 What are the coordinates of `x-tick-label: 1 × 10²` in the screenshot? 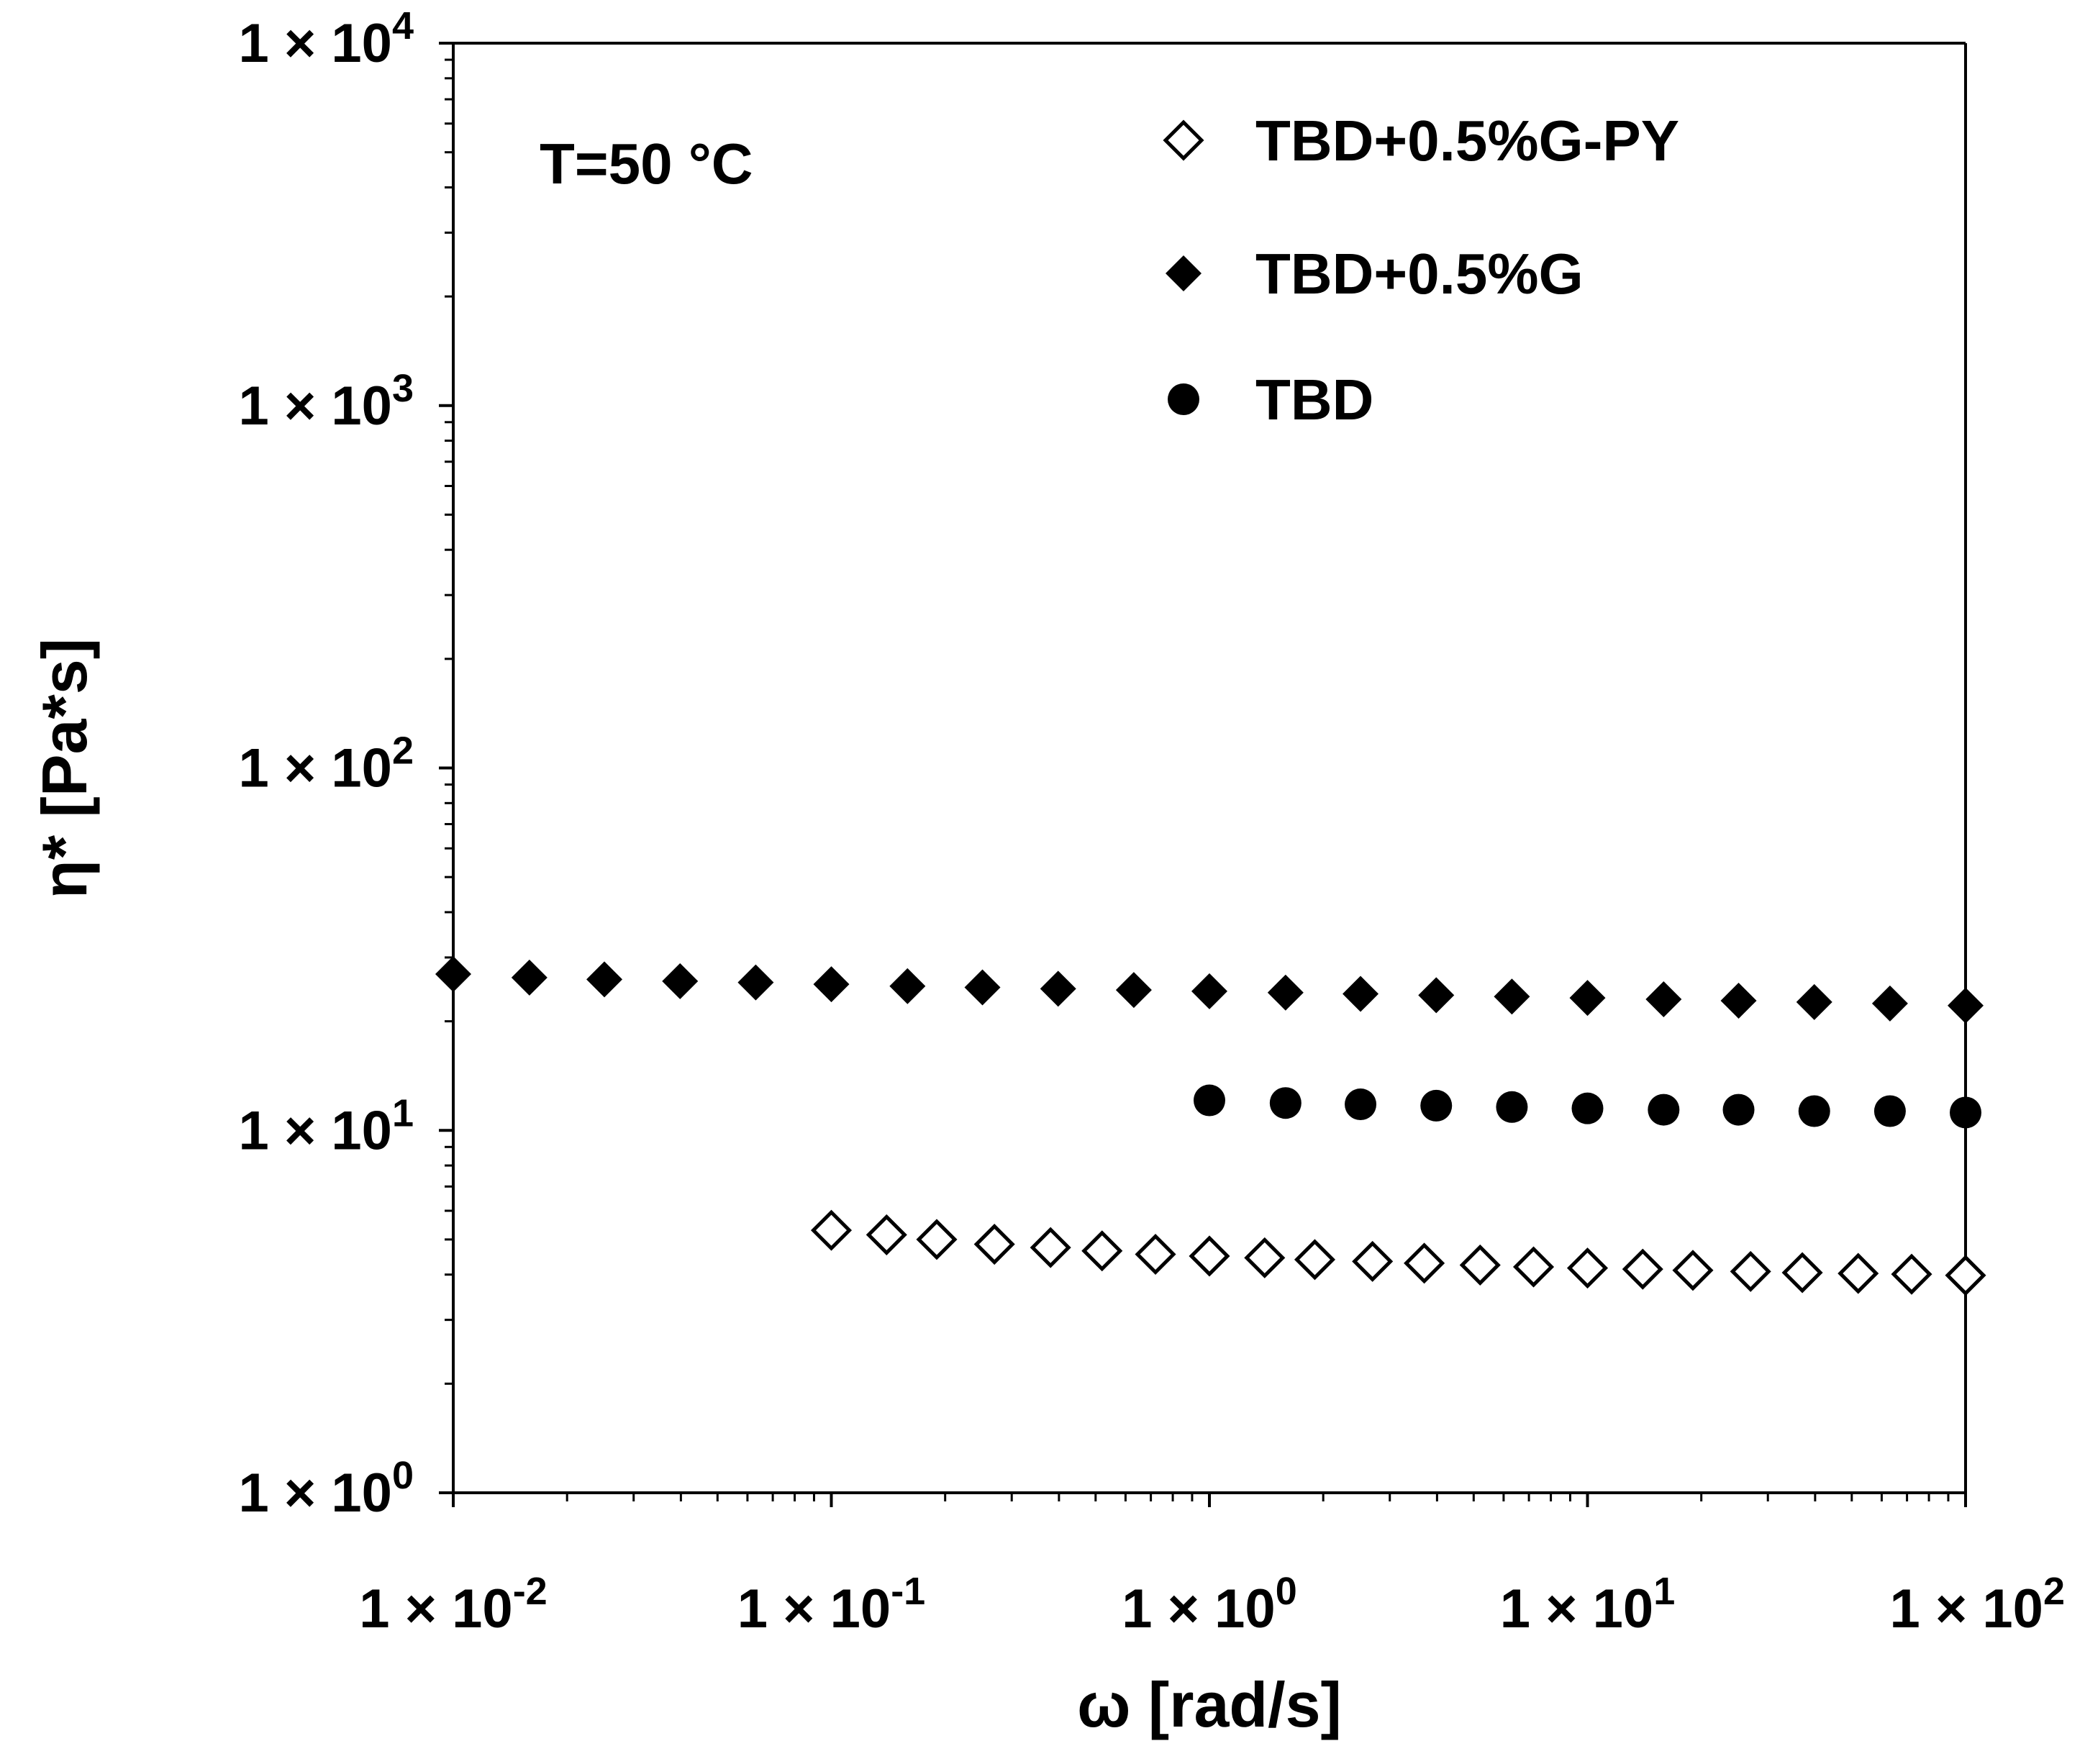 It's located at (1977, 1605).